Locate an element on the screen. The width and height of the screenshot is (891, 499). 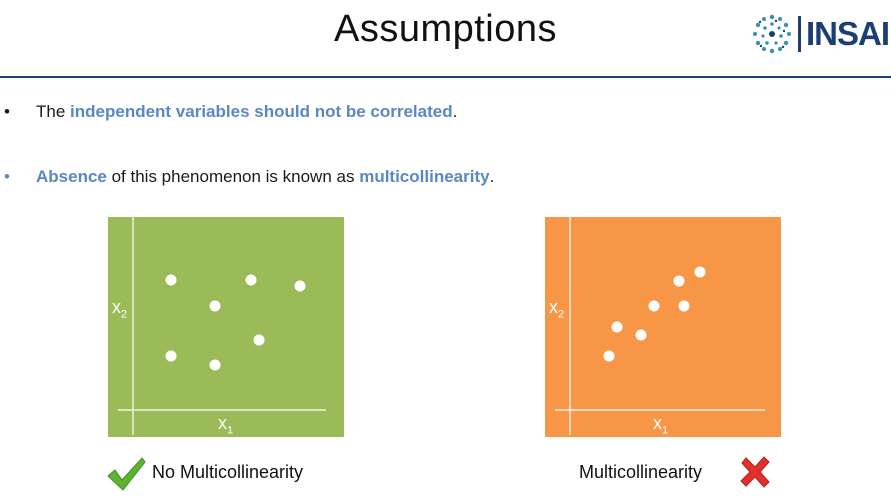
checkmark-icon is located at coordinates (126, 474).